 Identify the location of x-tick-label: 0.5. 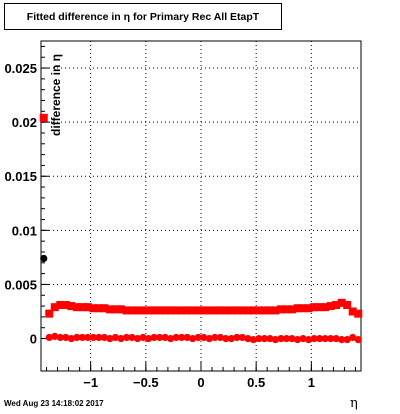
(256, 382).